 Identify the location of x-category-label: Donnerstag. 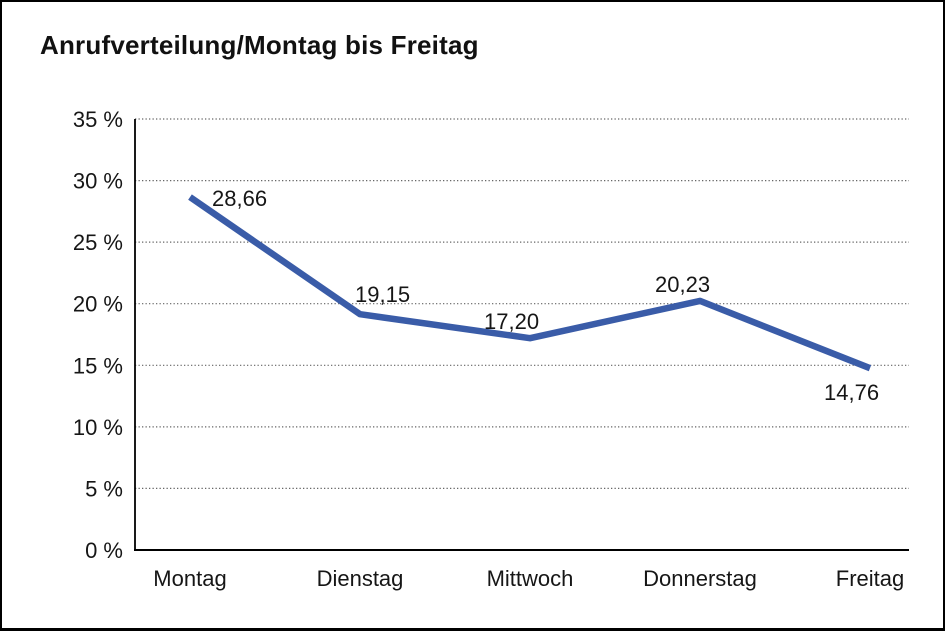
(700, 578).